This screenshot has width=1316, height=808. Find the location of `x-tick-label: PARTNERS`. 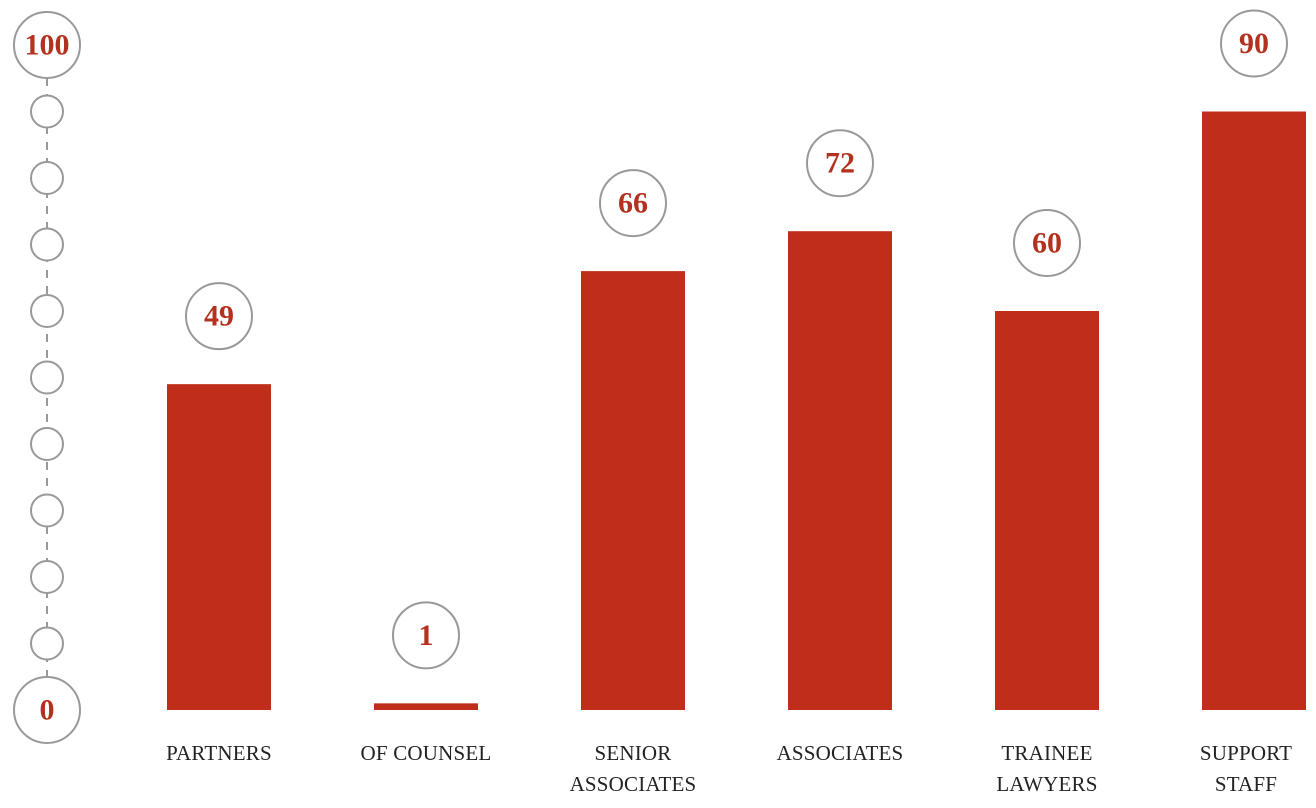

x-tick-label: PARTNERS is located at coordinates (219, 753).